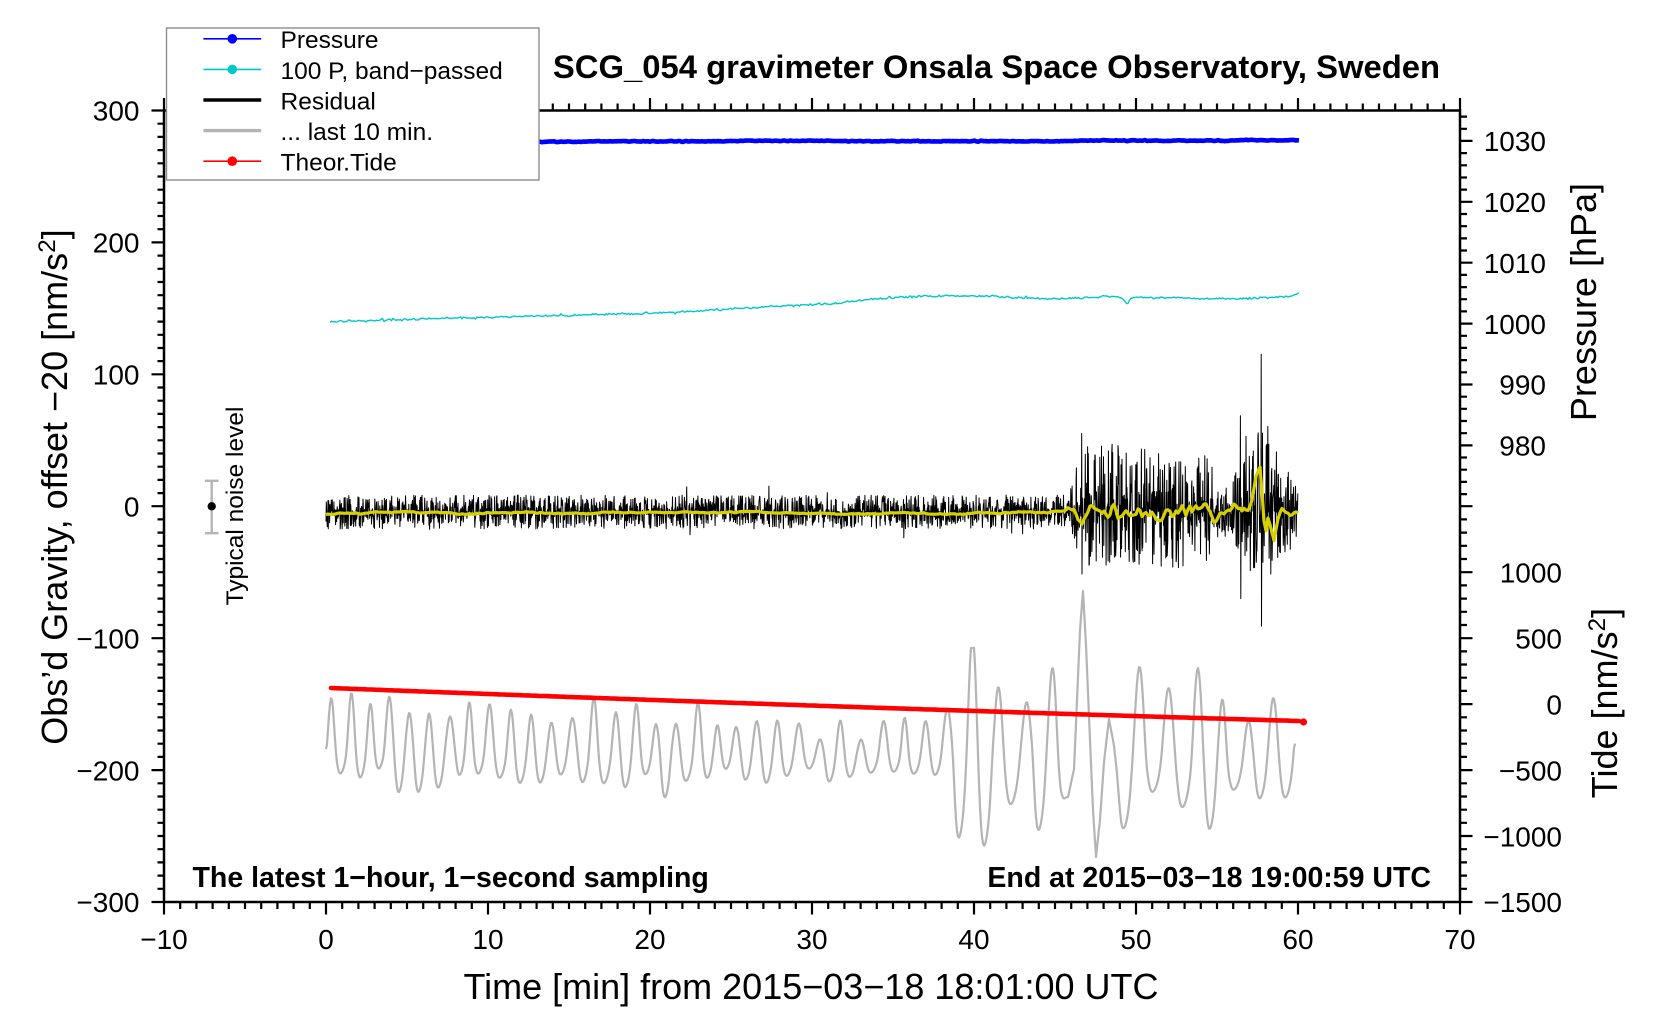 Image resolution: width=1660 pixels, height=1025 pixels. Describe the element at coordinates (107, 902) in the screenshot. I see `svg-text: −300` at that location.